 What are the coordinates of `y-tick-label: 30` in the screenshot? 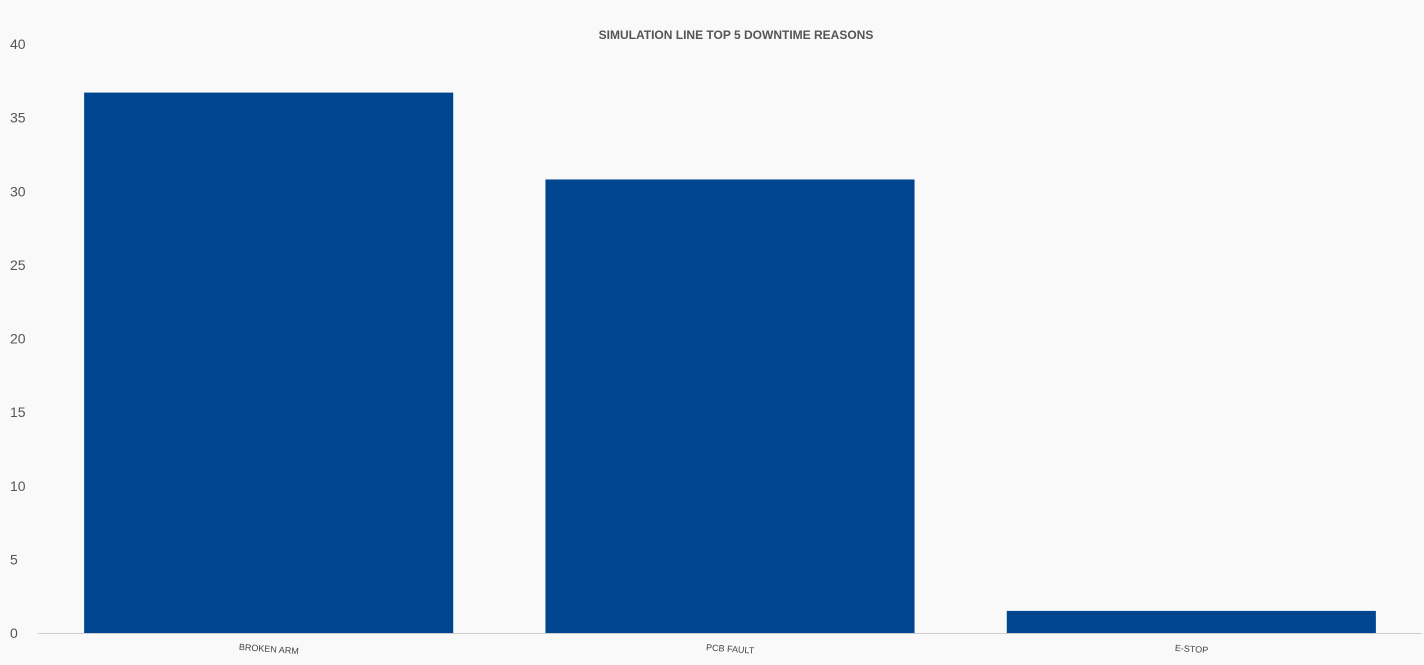 It's located at (18, 191).